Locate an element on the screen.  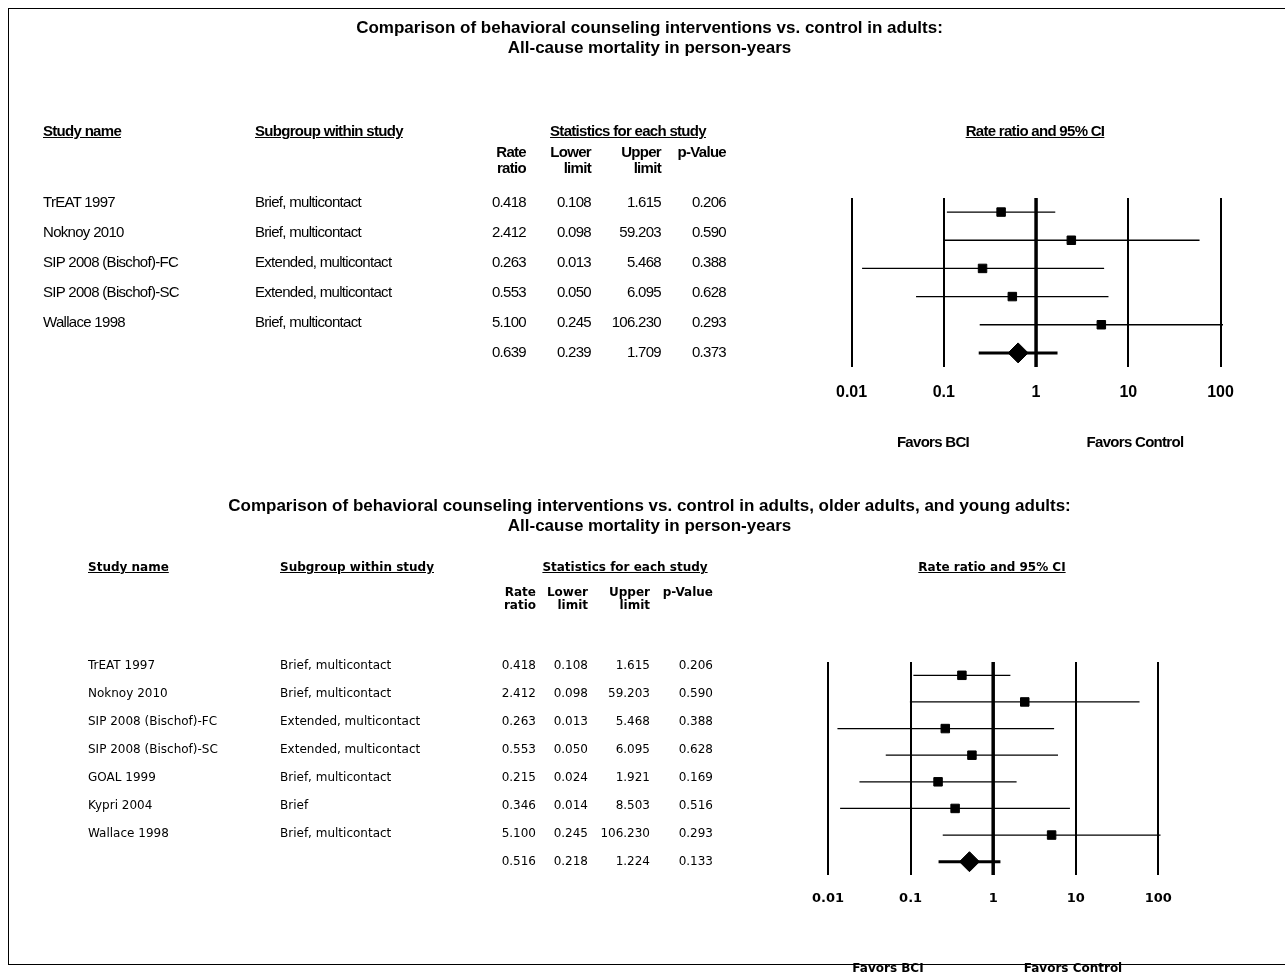
category-label: Noknoy 2010 is located at coordinates (128, 692).